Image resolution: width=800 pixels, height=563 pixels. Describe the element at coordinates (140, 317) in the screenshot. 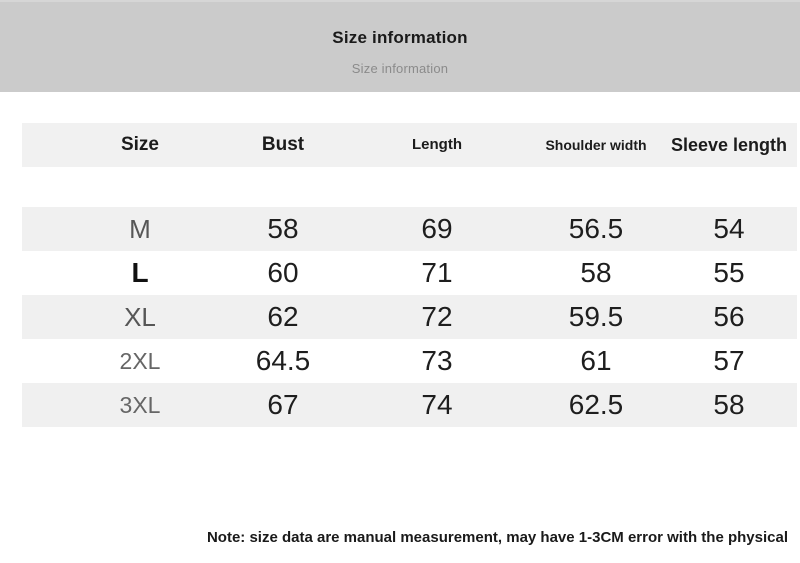

I see `size-label: XL` at that location.